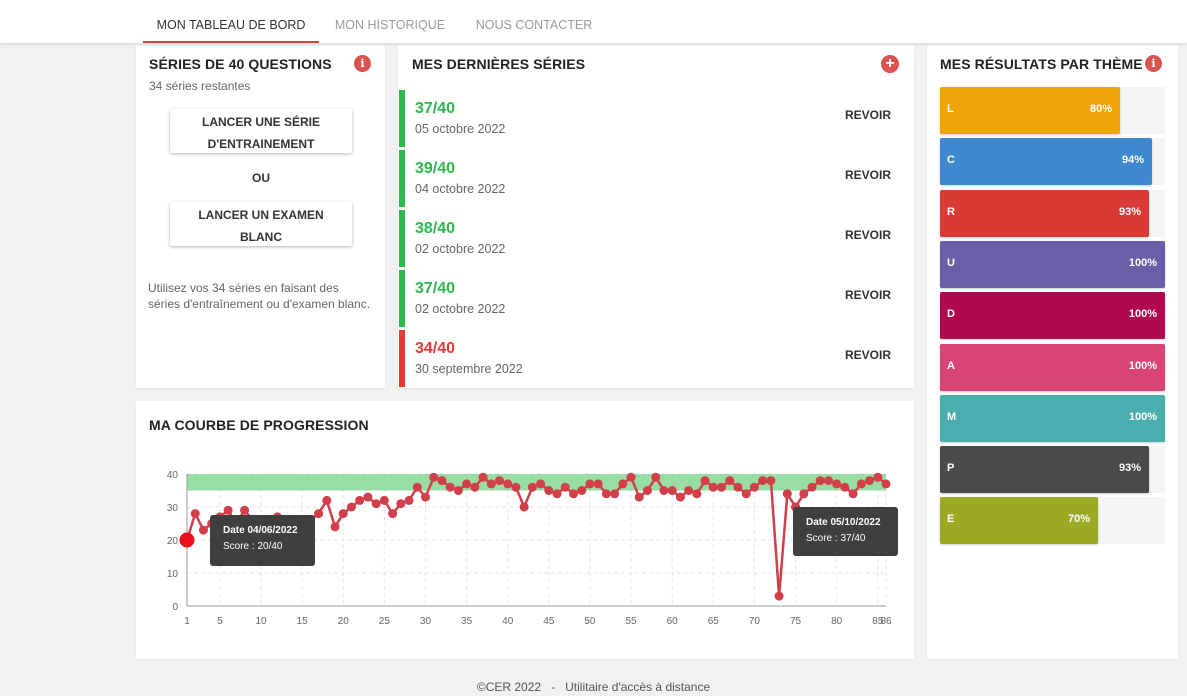  Describe the element at coordinates (253, 546) in the screenshot. I see `tooltip-first-score: Score : 20/40` at that location.